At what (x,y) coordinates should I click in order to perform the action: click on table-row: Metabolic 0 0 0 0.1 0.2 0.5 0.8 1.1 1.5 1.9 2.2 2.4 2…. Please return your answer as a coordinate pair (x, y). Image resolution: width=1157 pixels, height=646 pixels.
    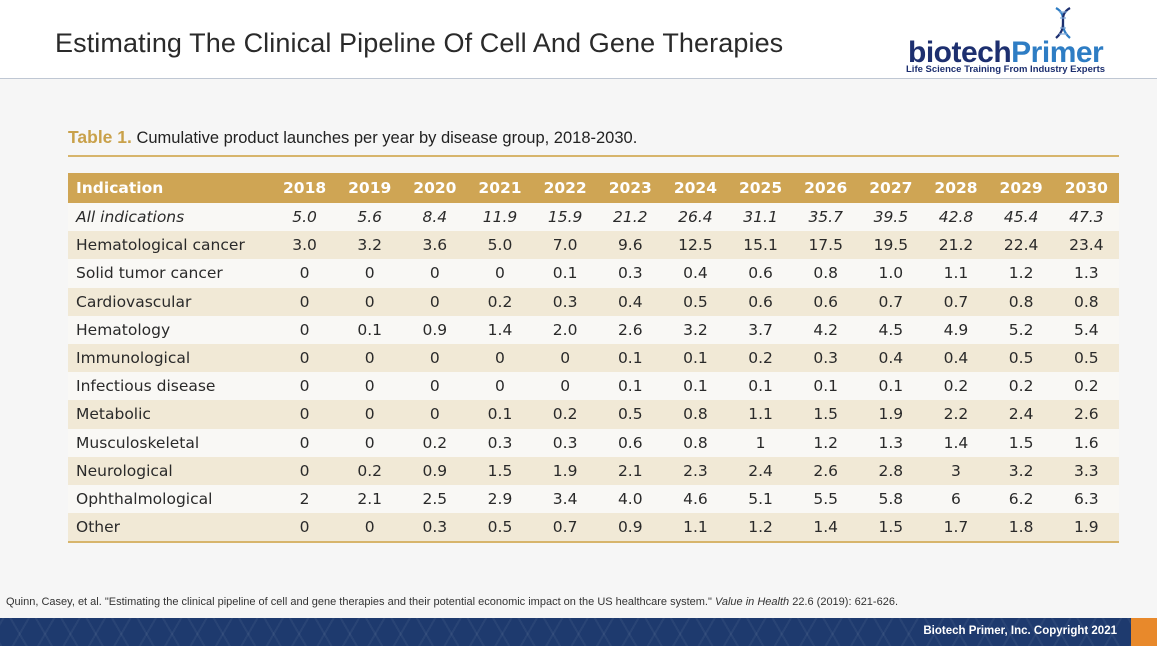
    Looking at the image, I should click on (593, 414).